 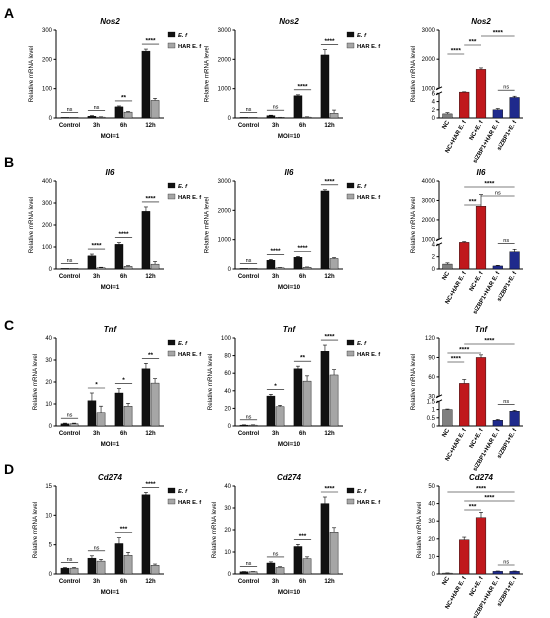 What do you see at coordinates (289, 287) in the screenshot?
I see `x-axis-title-b2: MOI=10` at bounding box center [289, 287].